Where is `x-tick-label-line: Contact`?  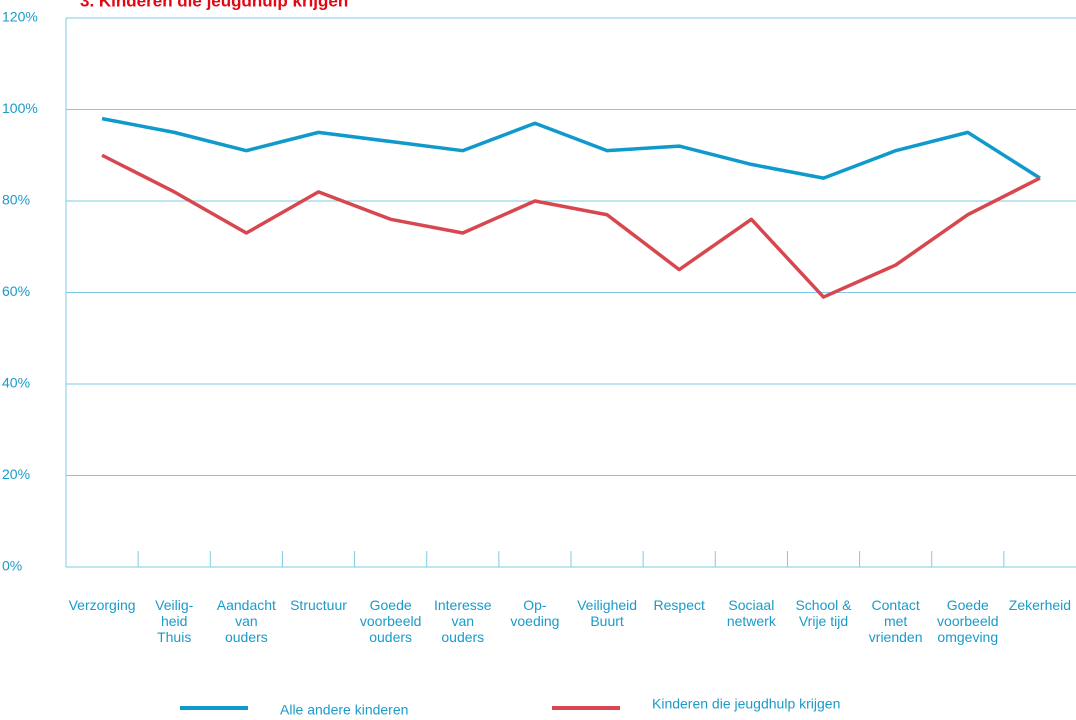
x-tick-label-line: Contact is located at coordinates (896, 605).